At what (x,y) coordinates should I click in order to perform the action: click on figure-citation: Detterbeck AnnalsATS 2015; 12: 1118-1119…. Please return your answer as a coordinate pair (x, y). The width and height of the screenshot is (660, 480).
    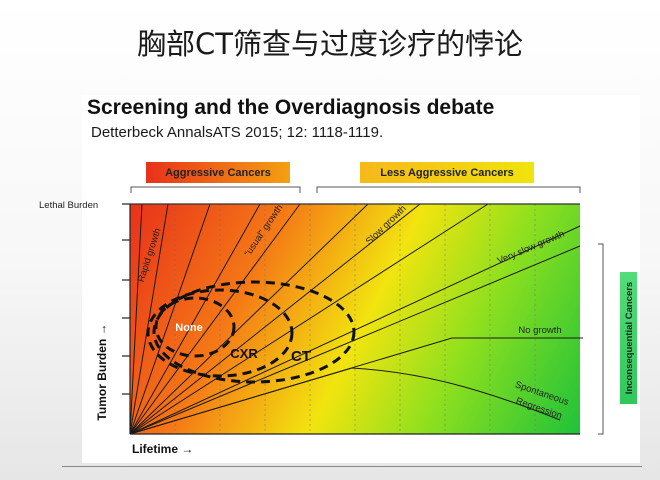
    Looking at the image, I should click on (237, 132).